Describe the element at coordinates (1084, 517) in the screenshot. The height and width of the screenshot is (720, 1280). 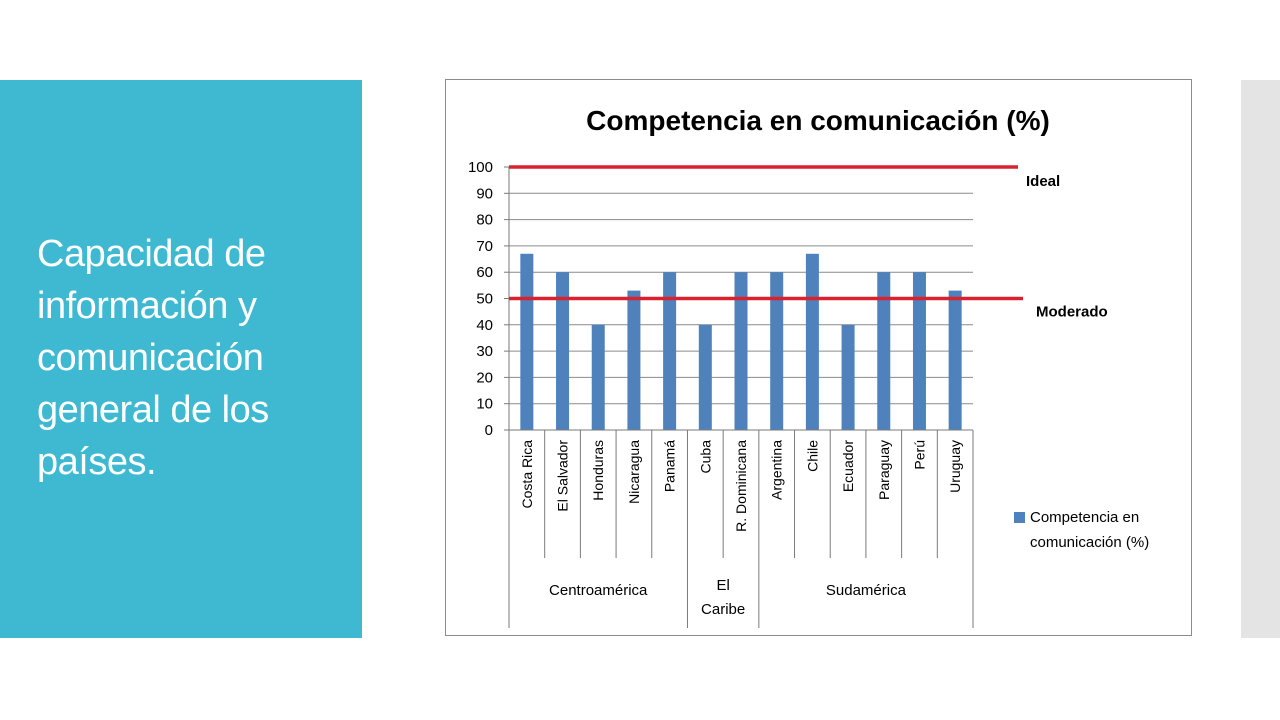
I see `legend-label: Competencia en` at that location.